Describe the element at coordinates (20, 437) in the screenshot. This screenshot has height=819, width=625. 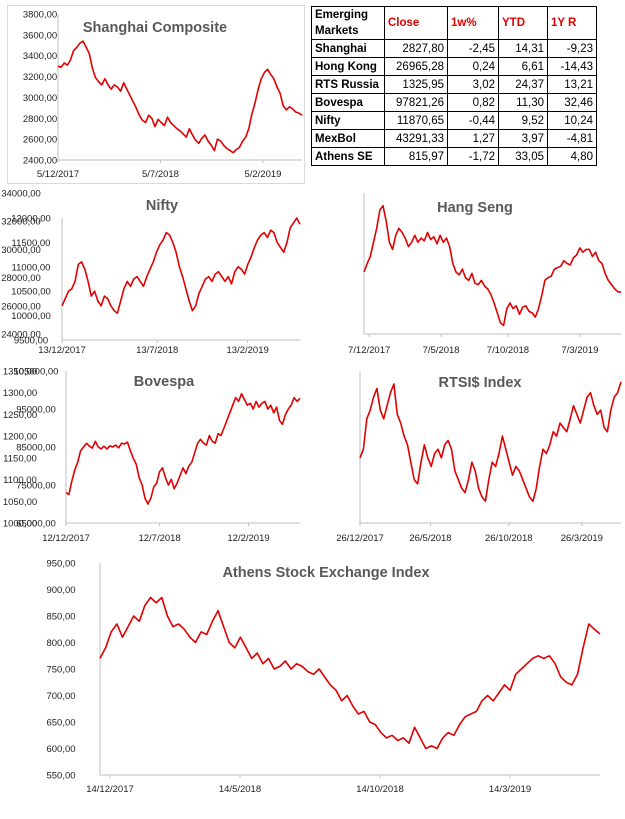
I see `rtsi-y-tick-label: 1200,00` at that location.